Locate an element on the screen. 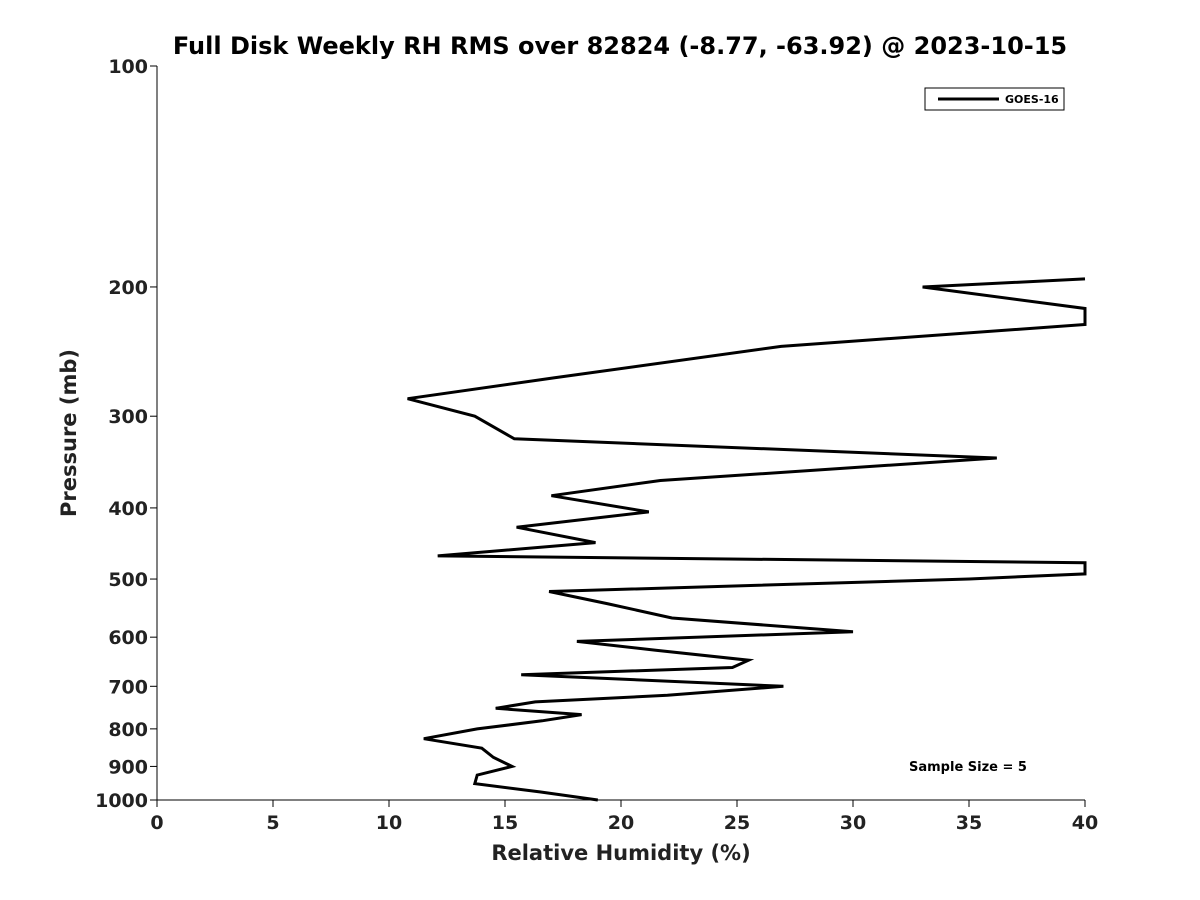 This screenshot has height=900, width=1200. legend: GOES-16 is located at coordinates (994, 99).